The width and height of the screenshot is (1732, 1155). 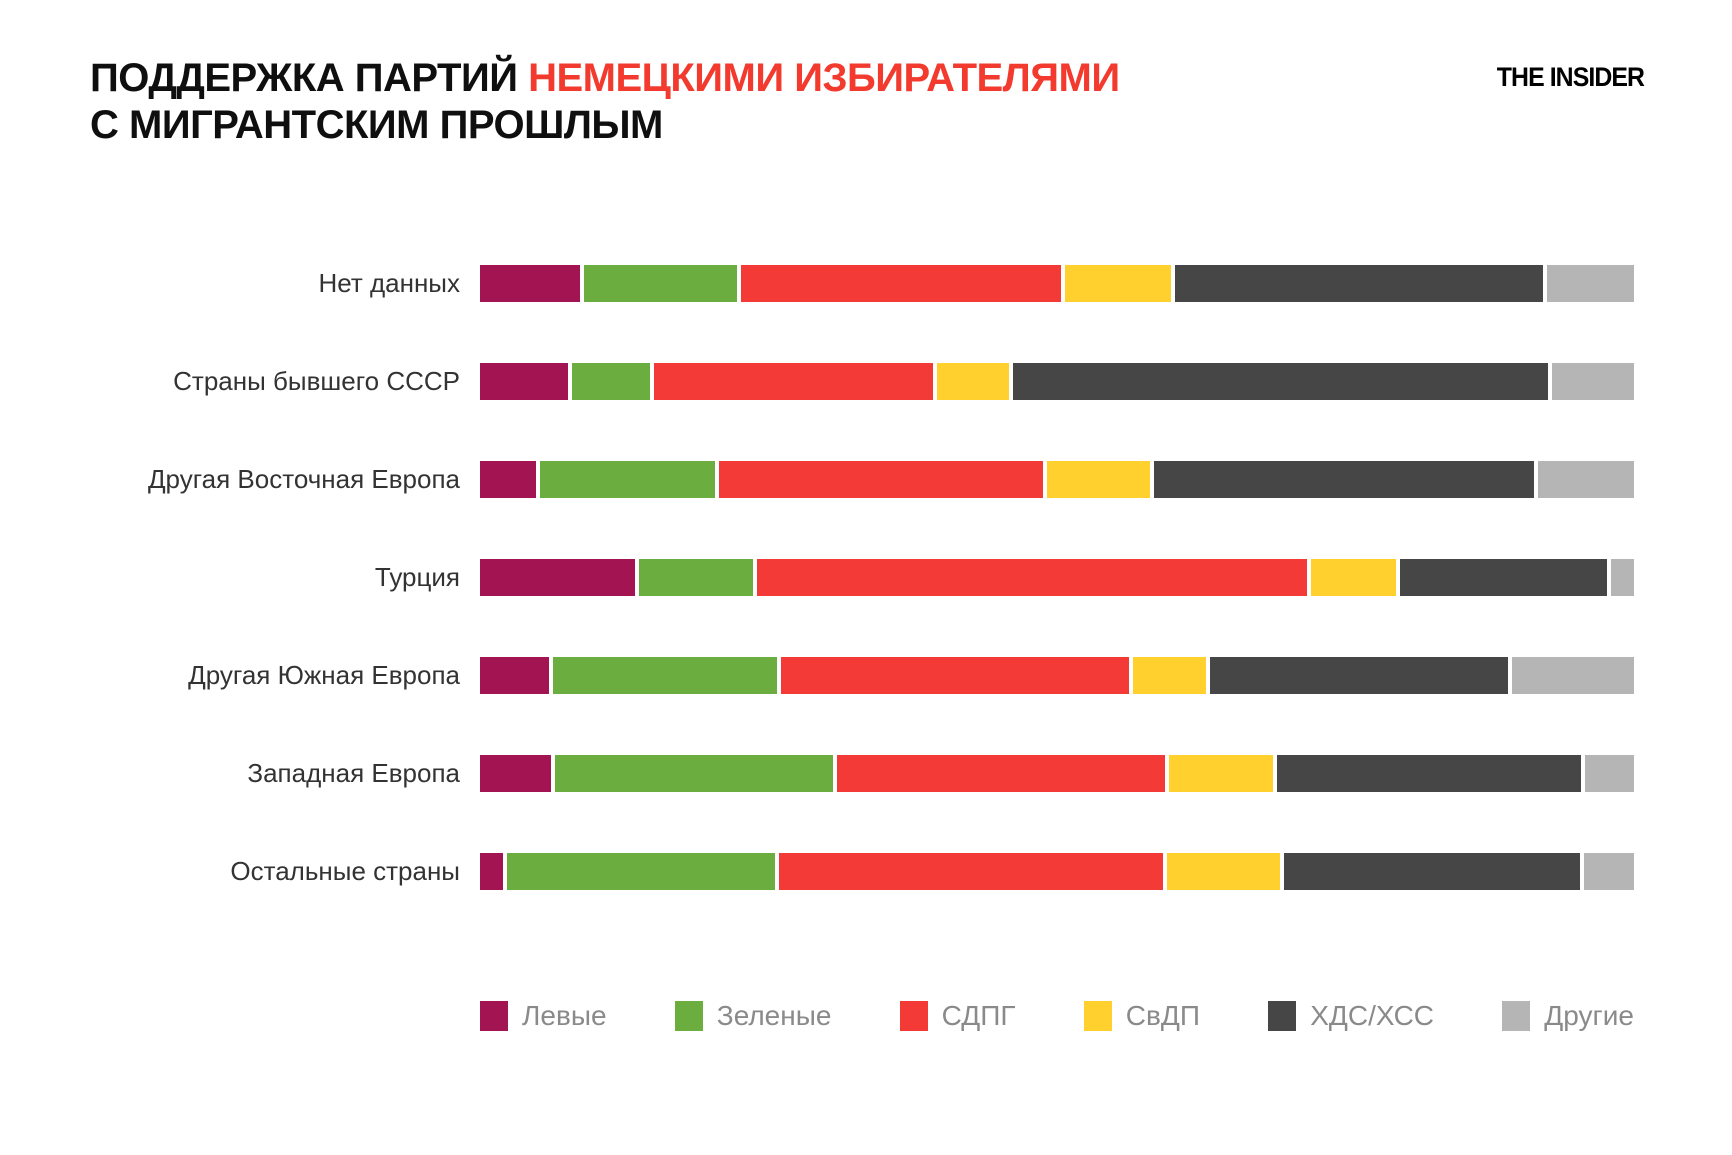 I want to click on legend-item-Зеленые: Зеленые, so click(x=753, y=1016).